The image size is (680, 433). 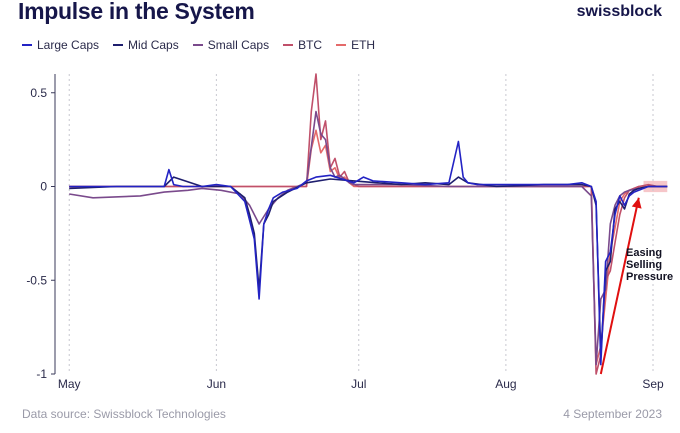 What do you see at coordinates (363, 45) in the screenshot?
I see `legend-label-eth: ETH` at bounding box center [363, 45].